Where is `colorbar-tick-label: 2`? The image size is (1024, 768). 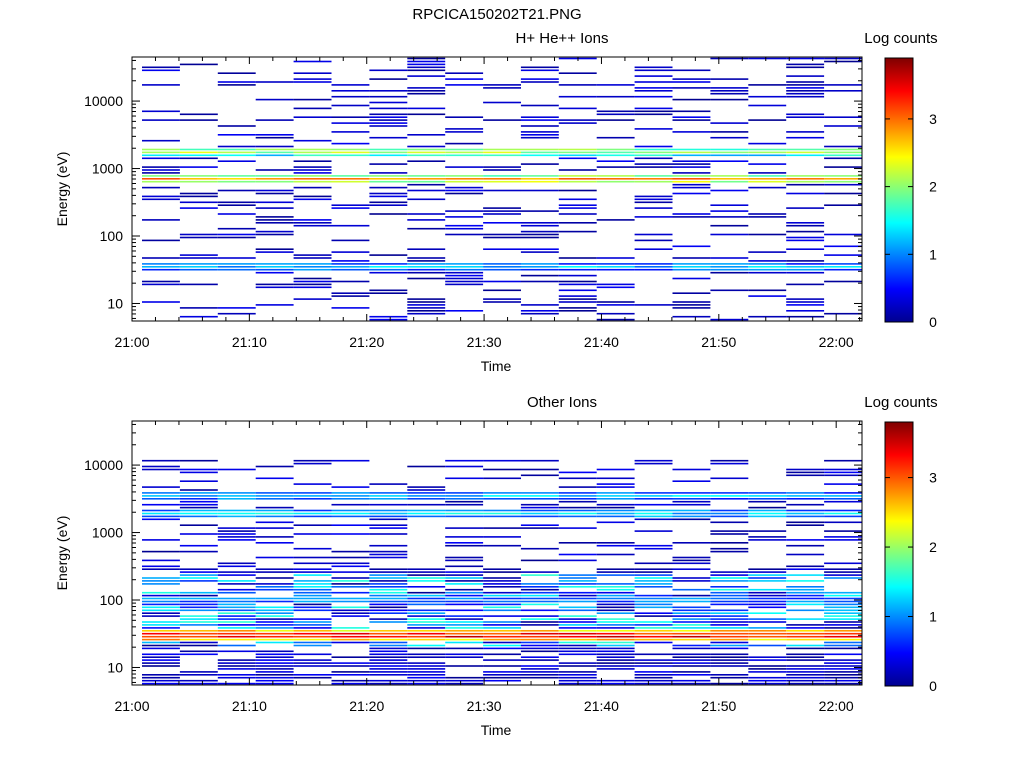 colorbar-tick-label: 2 is located at coordinates (933, 187).